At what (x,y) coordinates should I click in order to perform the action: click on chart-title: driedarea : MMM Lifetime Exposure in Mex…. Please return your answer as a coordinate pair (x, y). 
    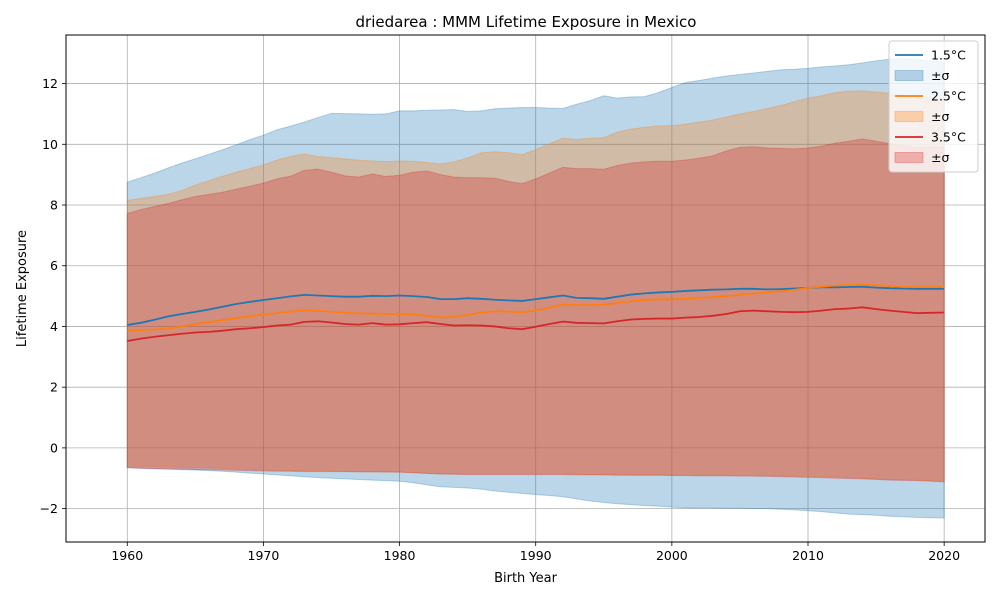
    Looking at the image, I should click on (526, 22).